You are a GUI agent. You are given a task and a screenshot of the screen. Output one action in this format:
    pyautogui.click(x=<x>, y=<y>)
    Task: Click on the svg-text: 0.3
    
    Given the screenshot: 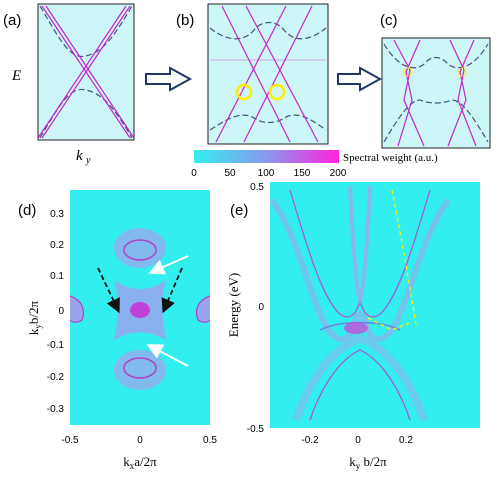 What is the action you would take?
    pyautogui.click(x=57, y=214)
    